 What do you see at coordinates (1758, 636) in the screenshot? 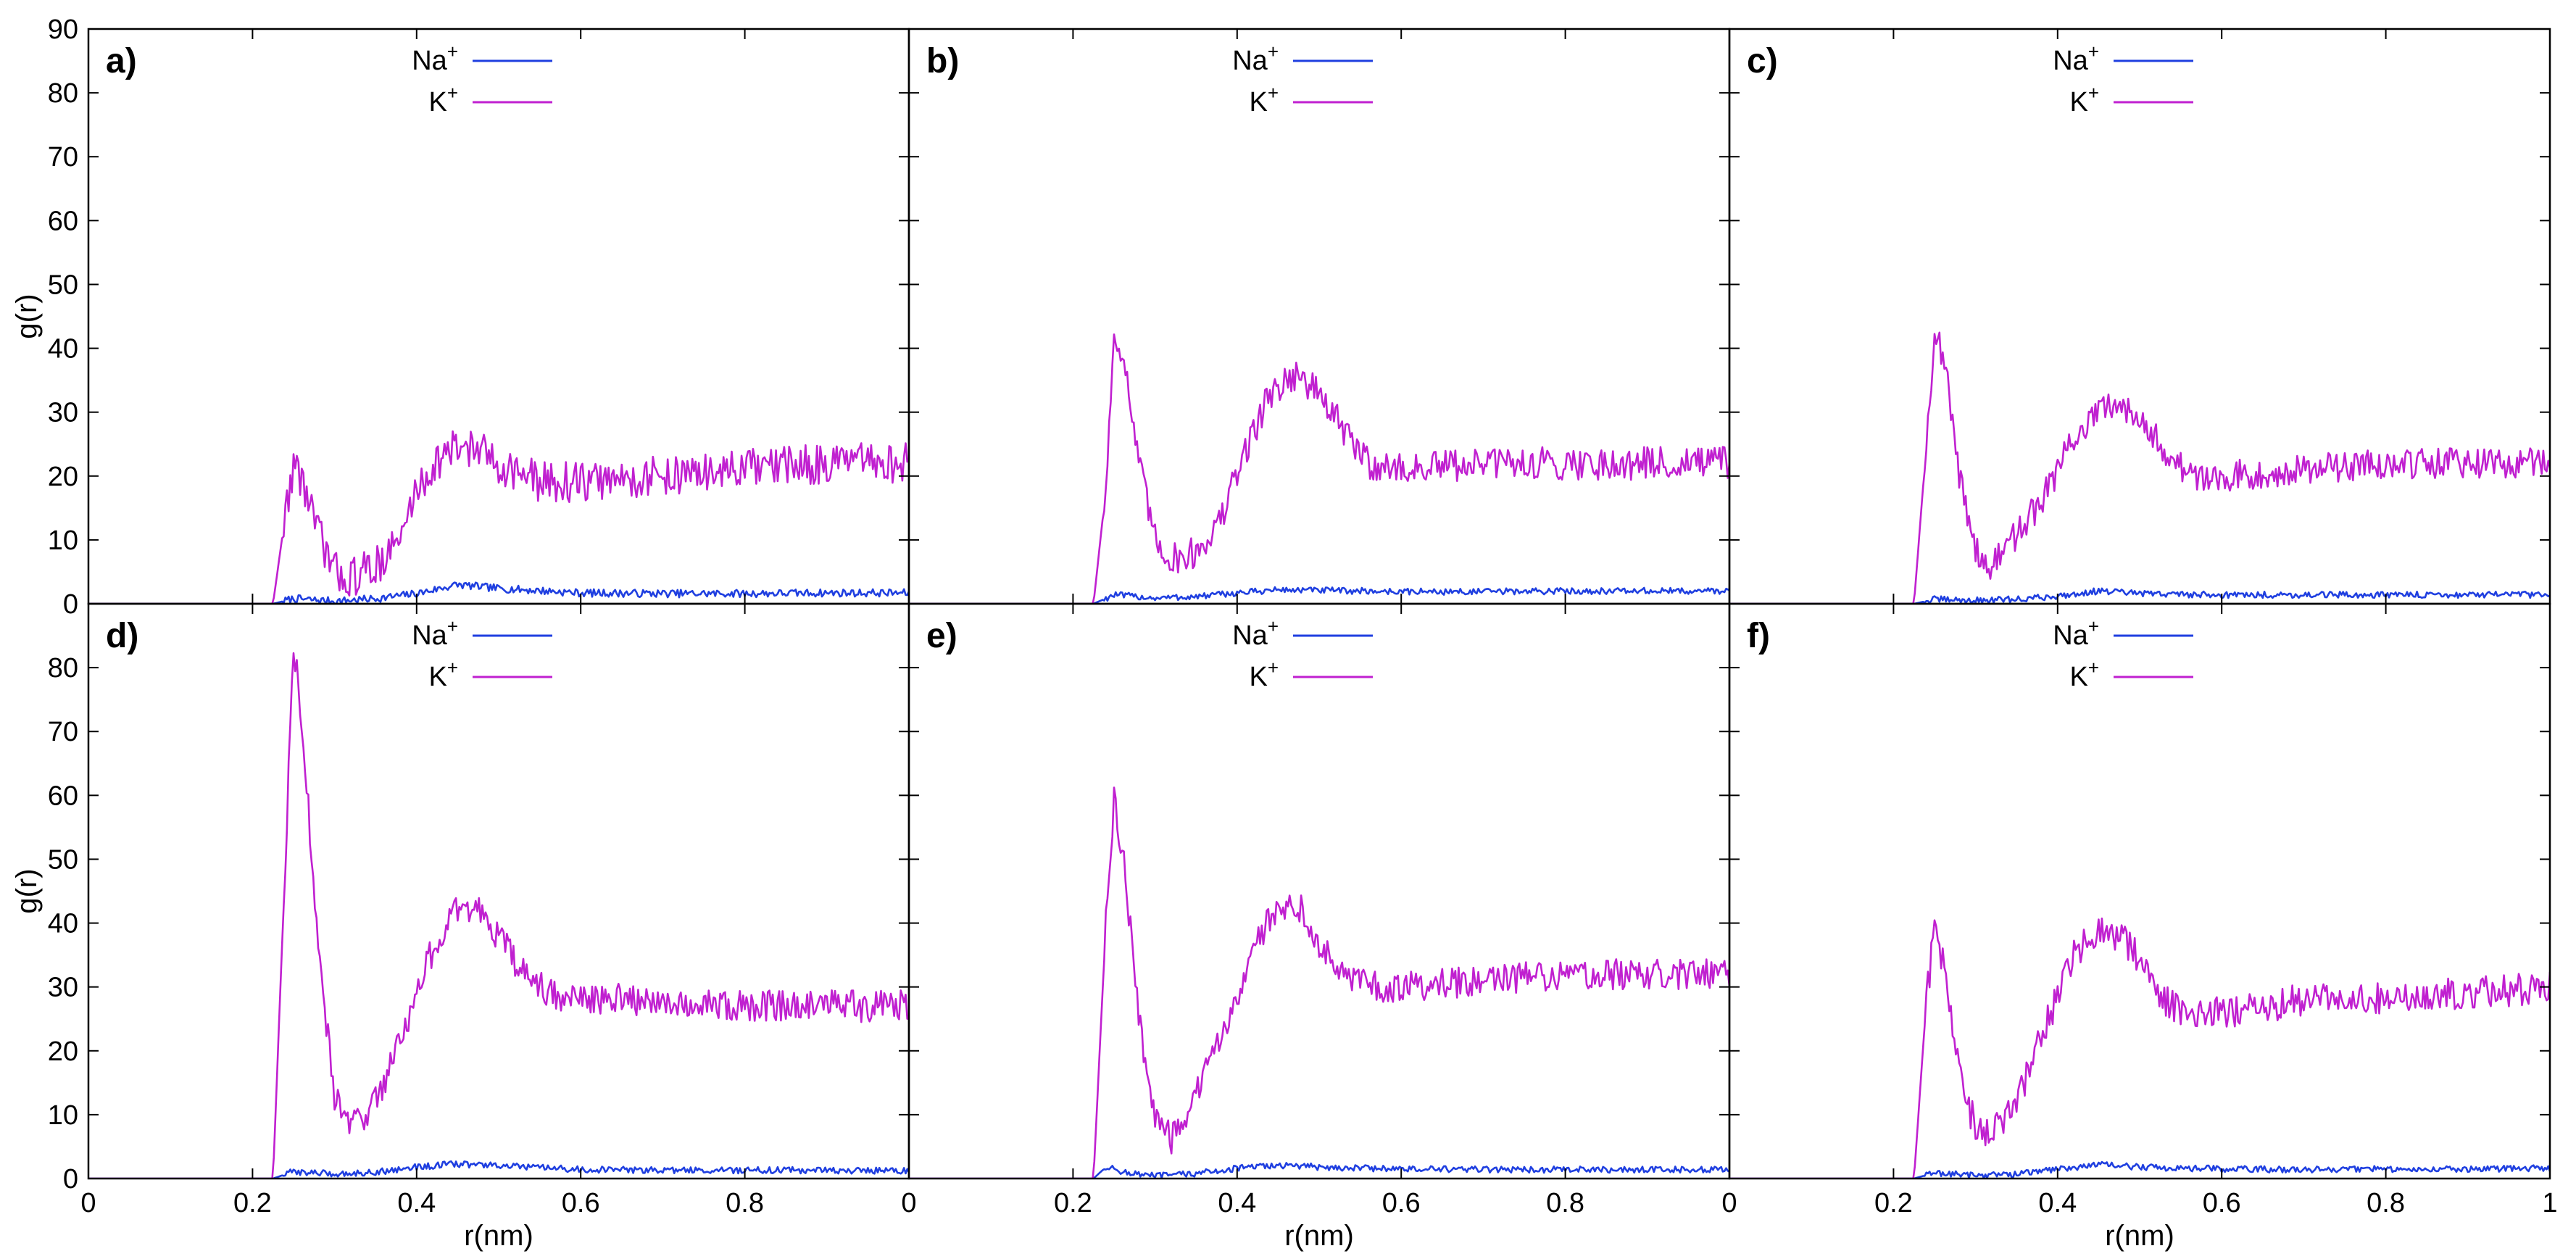
I see `panel-label: f)` at bounding box center [1758, 636].